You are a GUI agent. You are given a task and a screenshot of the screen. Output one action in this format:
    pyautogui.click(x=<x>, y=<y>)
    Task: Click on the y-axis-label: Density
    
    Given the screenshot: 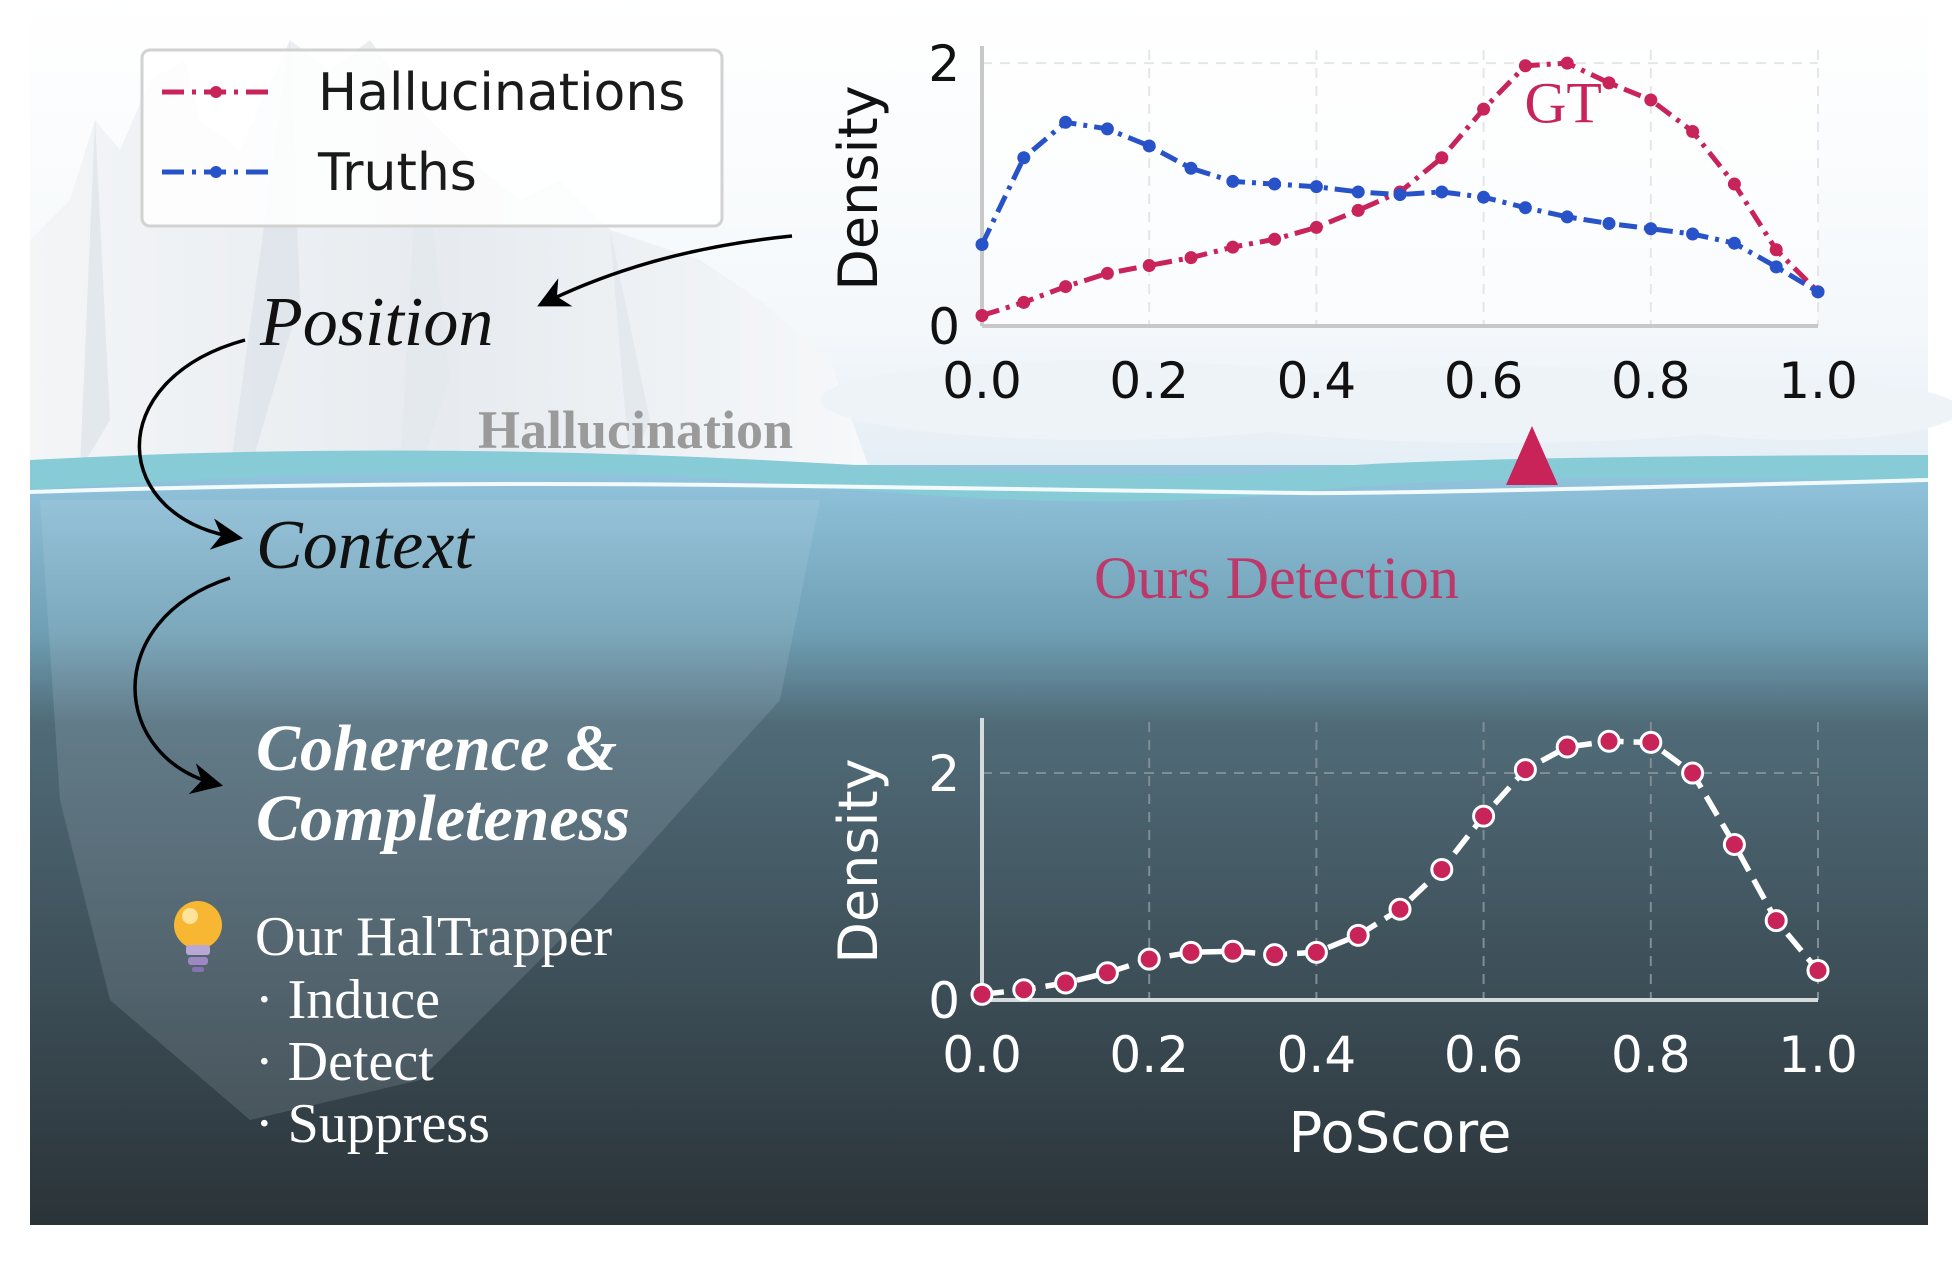 What is the action you would take?
    pyautogui.click(x=858, y=860)
    